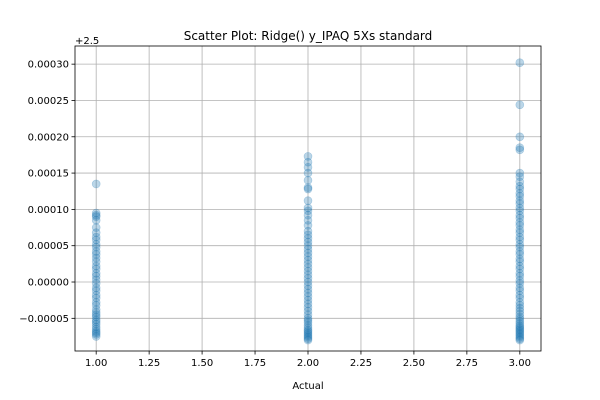  Describe the element at coordinates (520, 363) in the screenshot. I see `x-tick-label: 3.00` at that location.